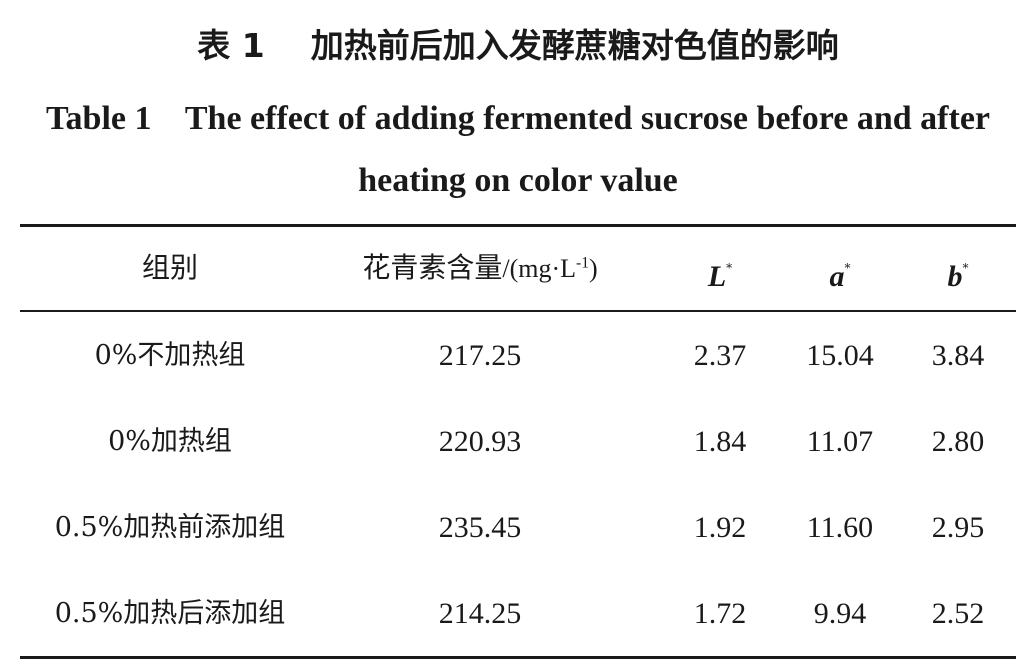  I want to click on table-row-1-anthocyanin: 217.25, so click(480, 355).